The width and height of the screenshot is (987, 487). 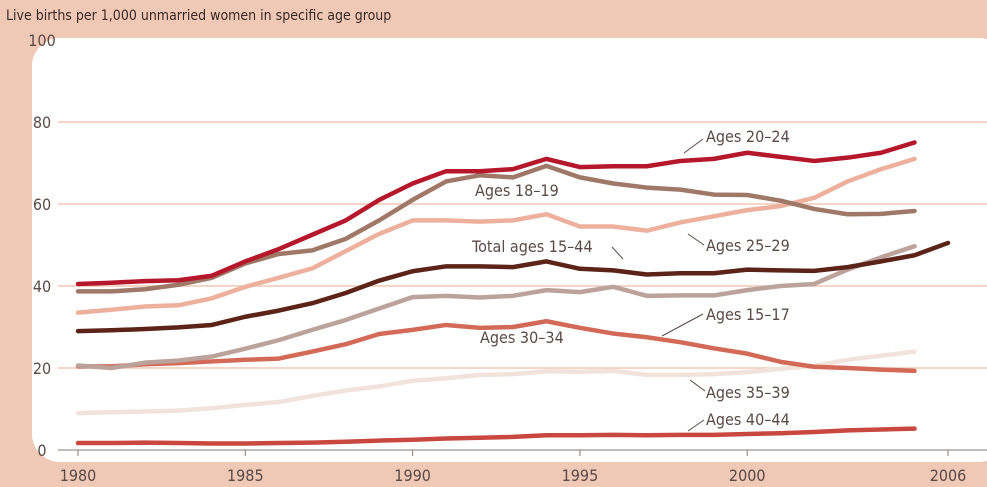 What do you see at coordinates (748, 245) in the screenshot?
I see `series-label: Ages 25–29` at bounding box center [748, 245].